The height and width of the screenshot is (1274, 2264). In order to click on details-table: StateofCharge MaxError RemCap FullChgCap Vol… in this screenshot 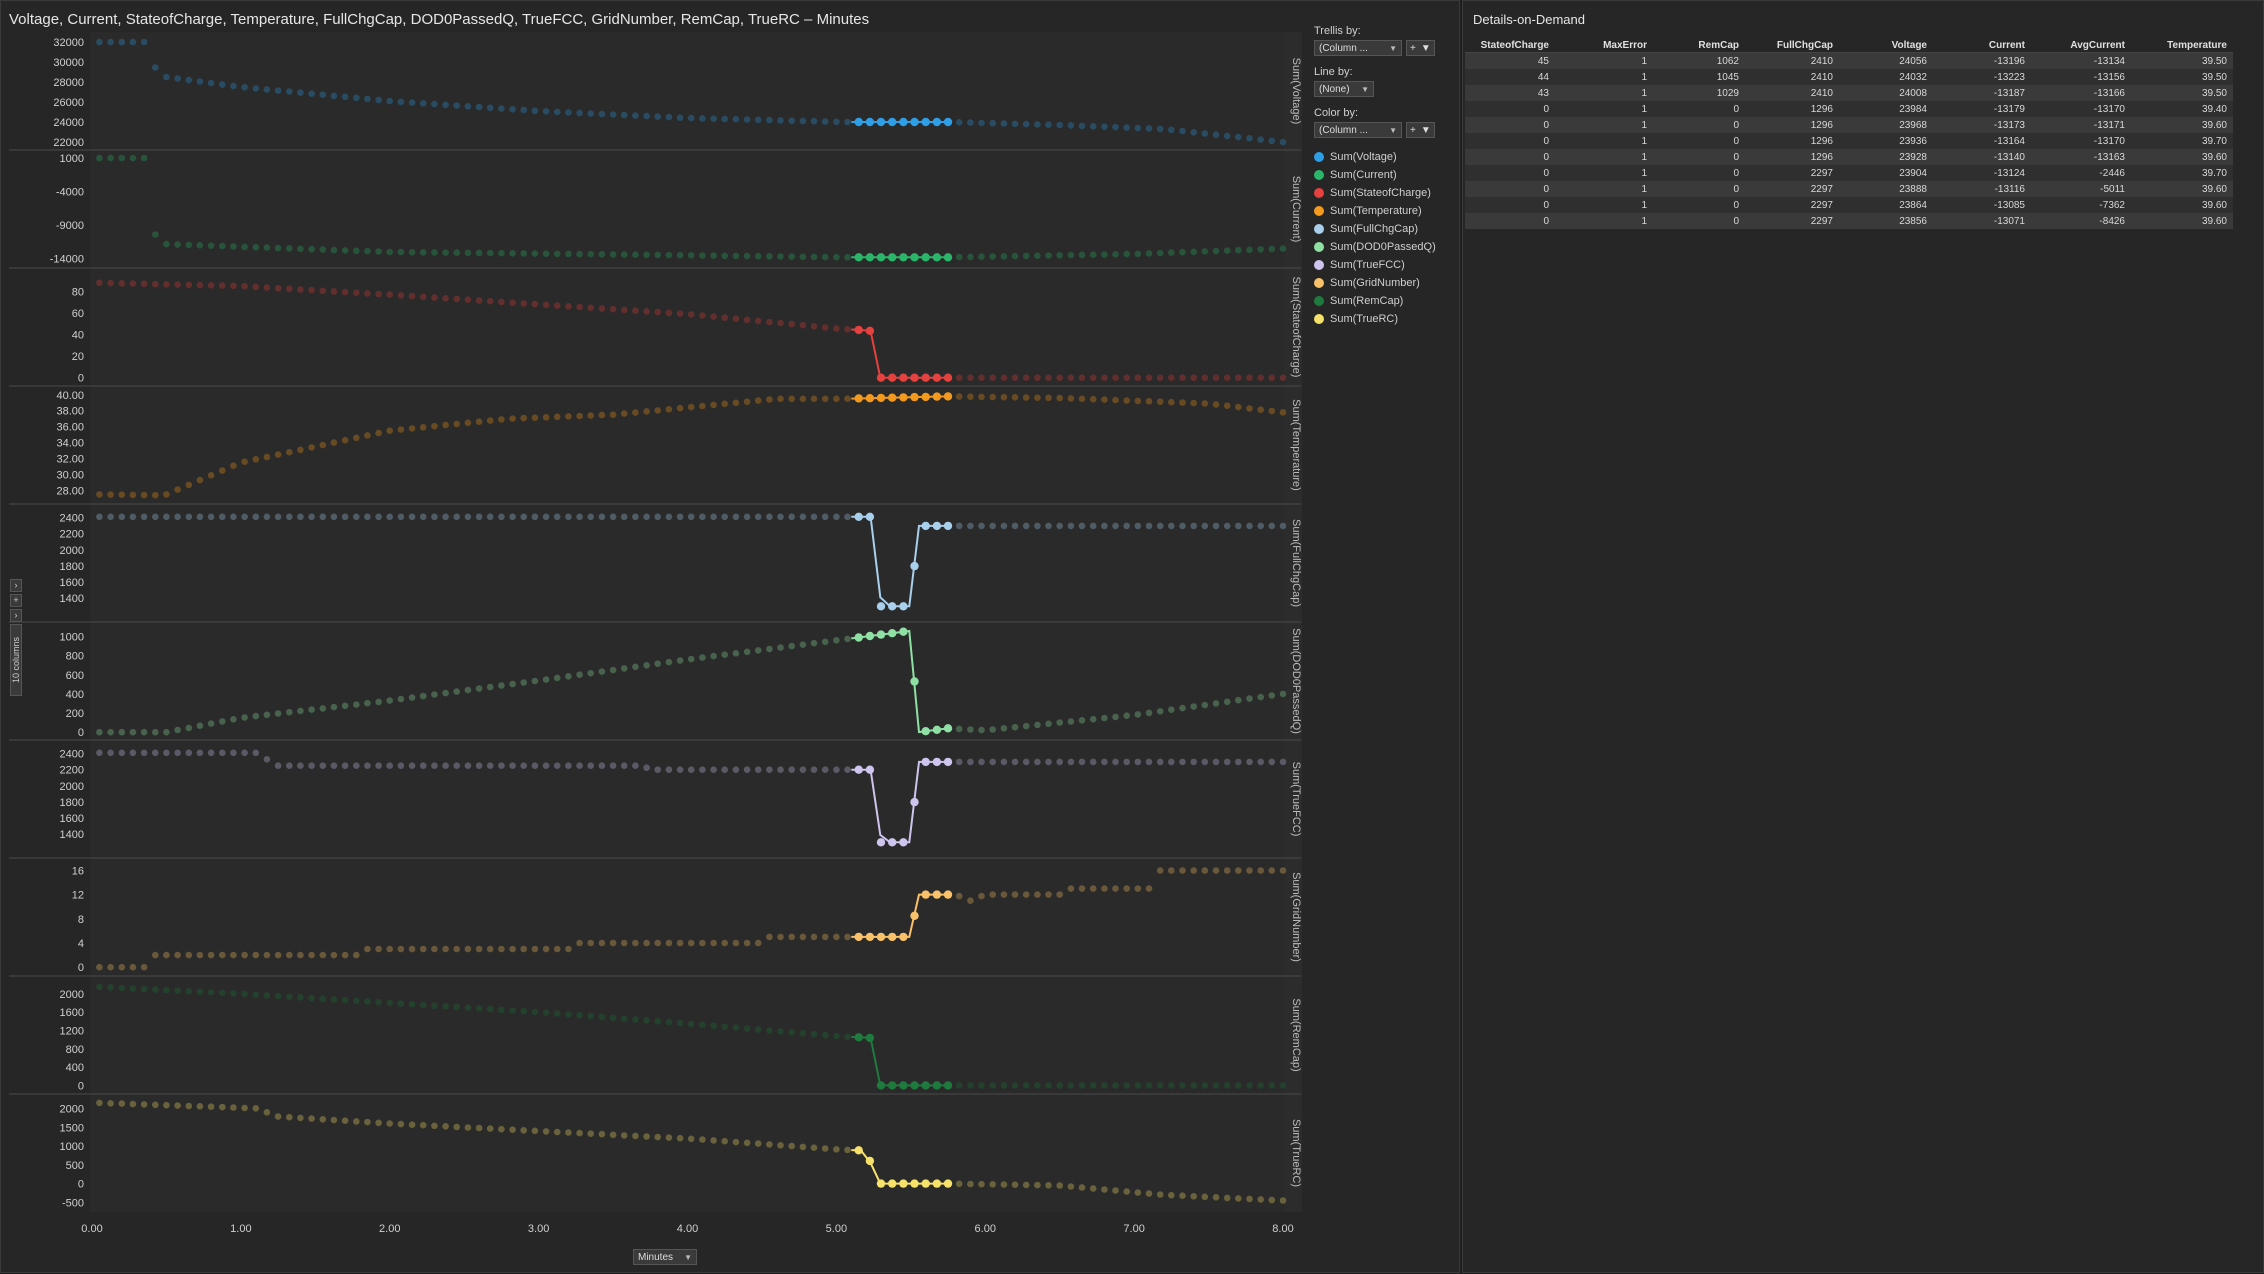, I will do `click(1849, 133)`.